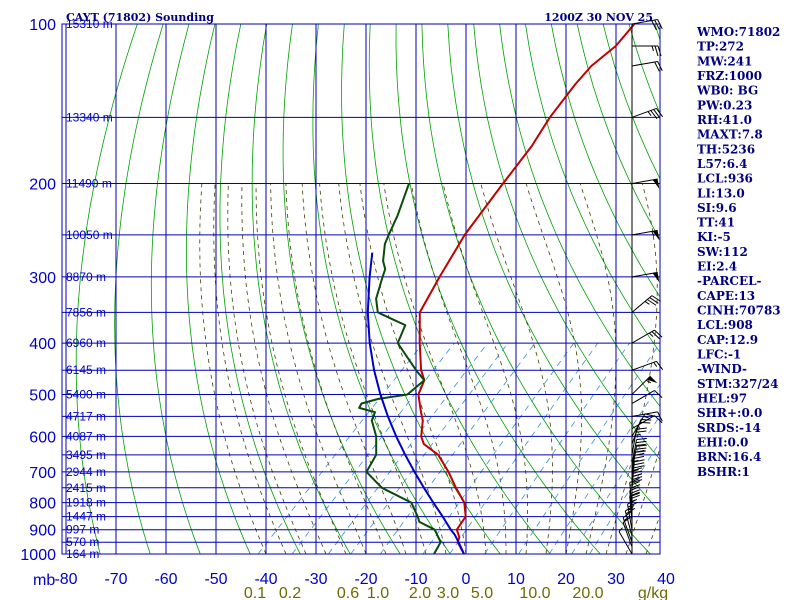  Describe the element at coordinates (42, 185) in the screenshot. I see `pressure-tick-label: 200` at that location.